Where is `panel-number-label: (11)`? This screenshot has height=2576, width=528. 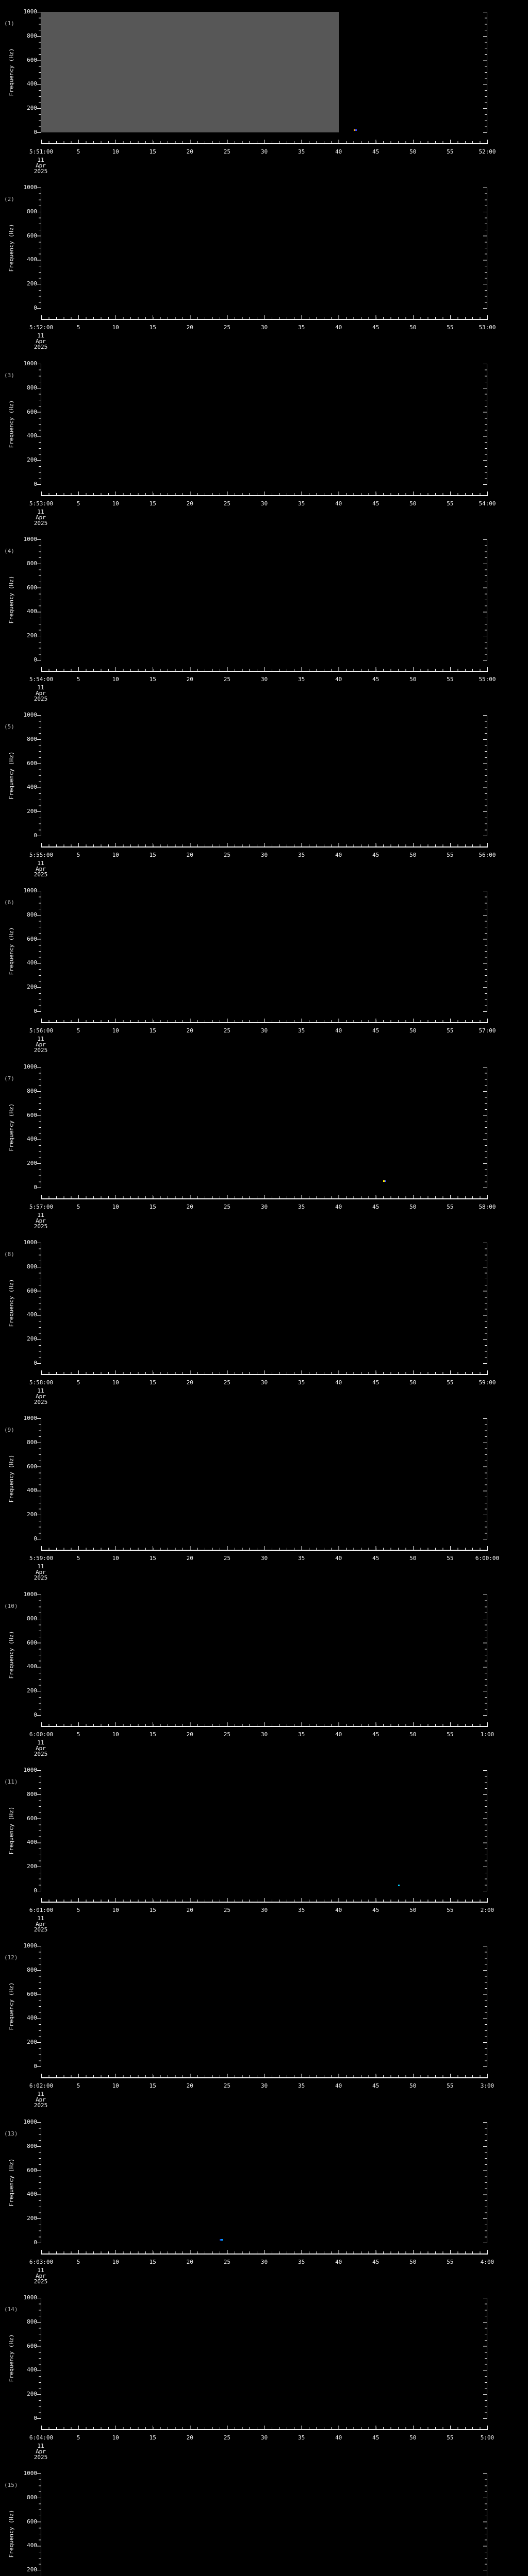
panel-number-label: (11) is located at coordinates (11, 1781).